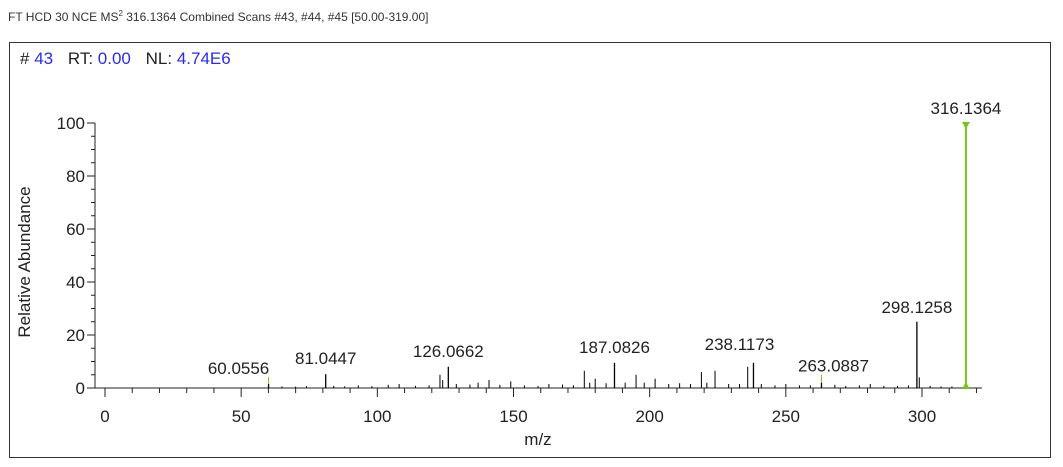  Describe the element at coordinates (513, 416) in the screenshot. I see `x-tick-label: 150` at that location.